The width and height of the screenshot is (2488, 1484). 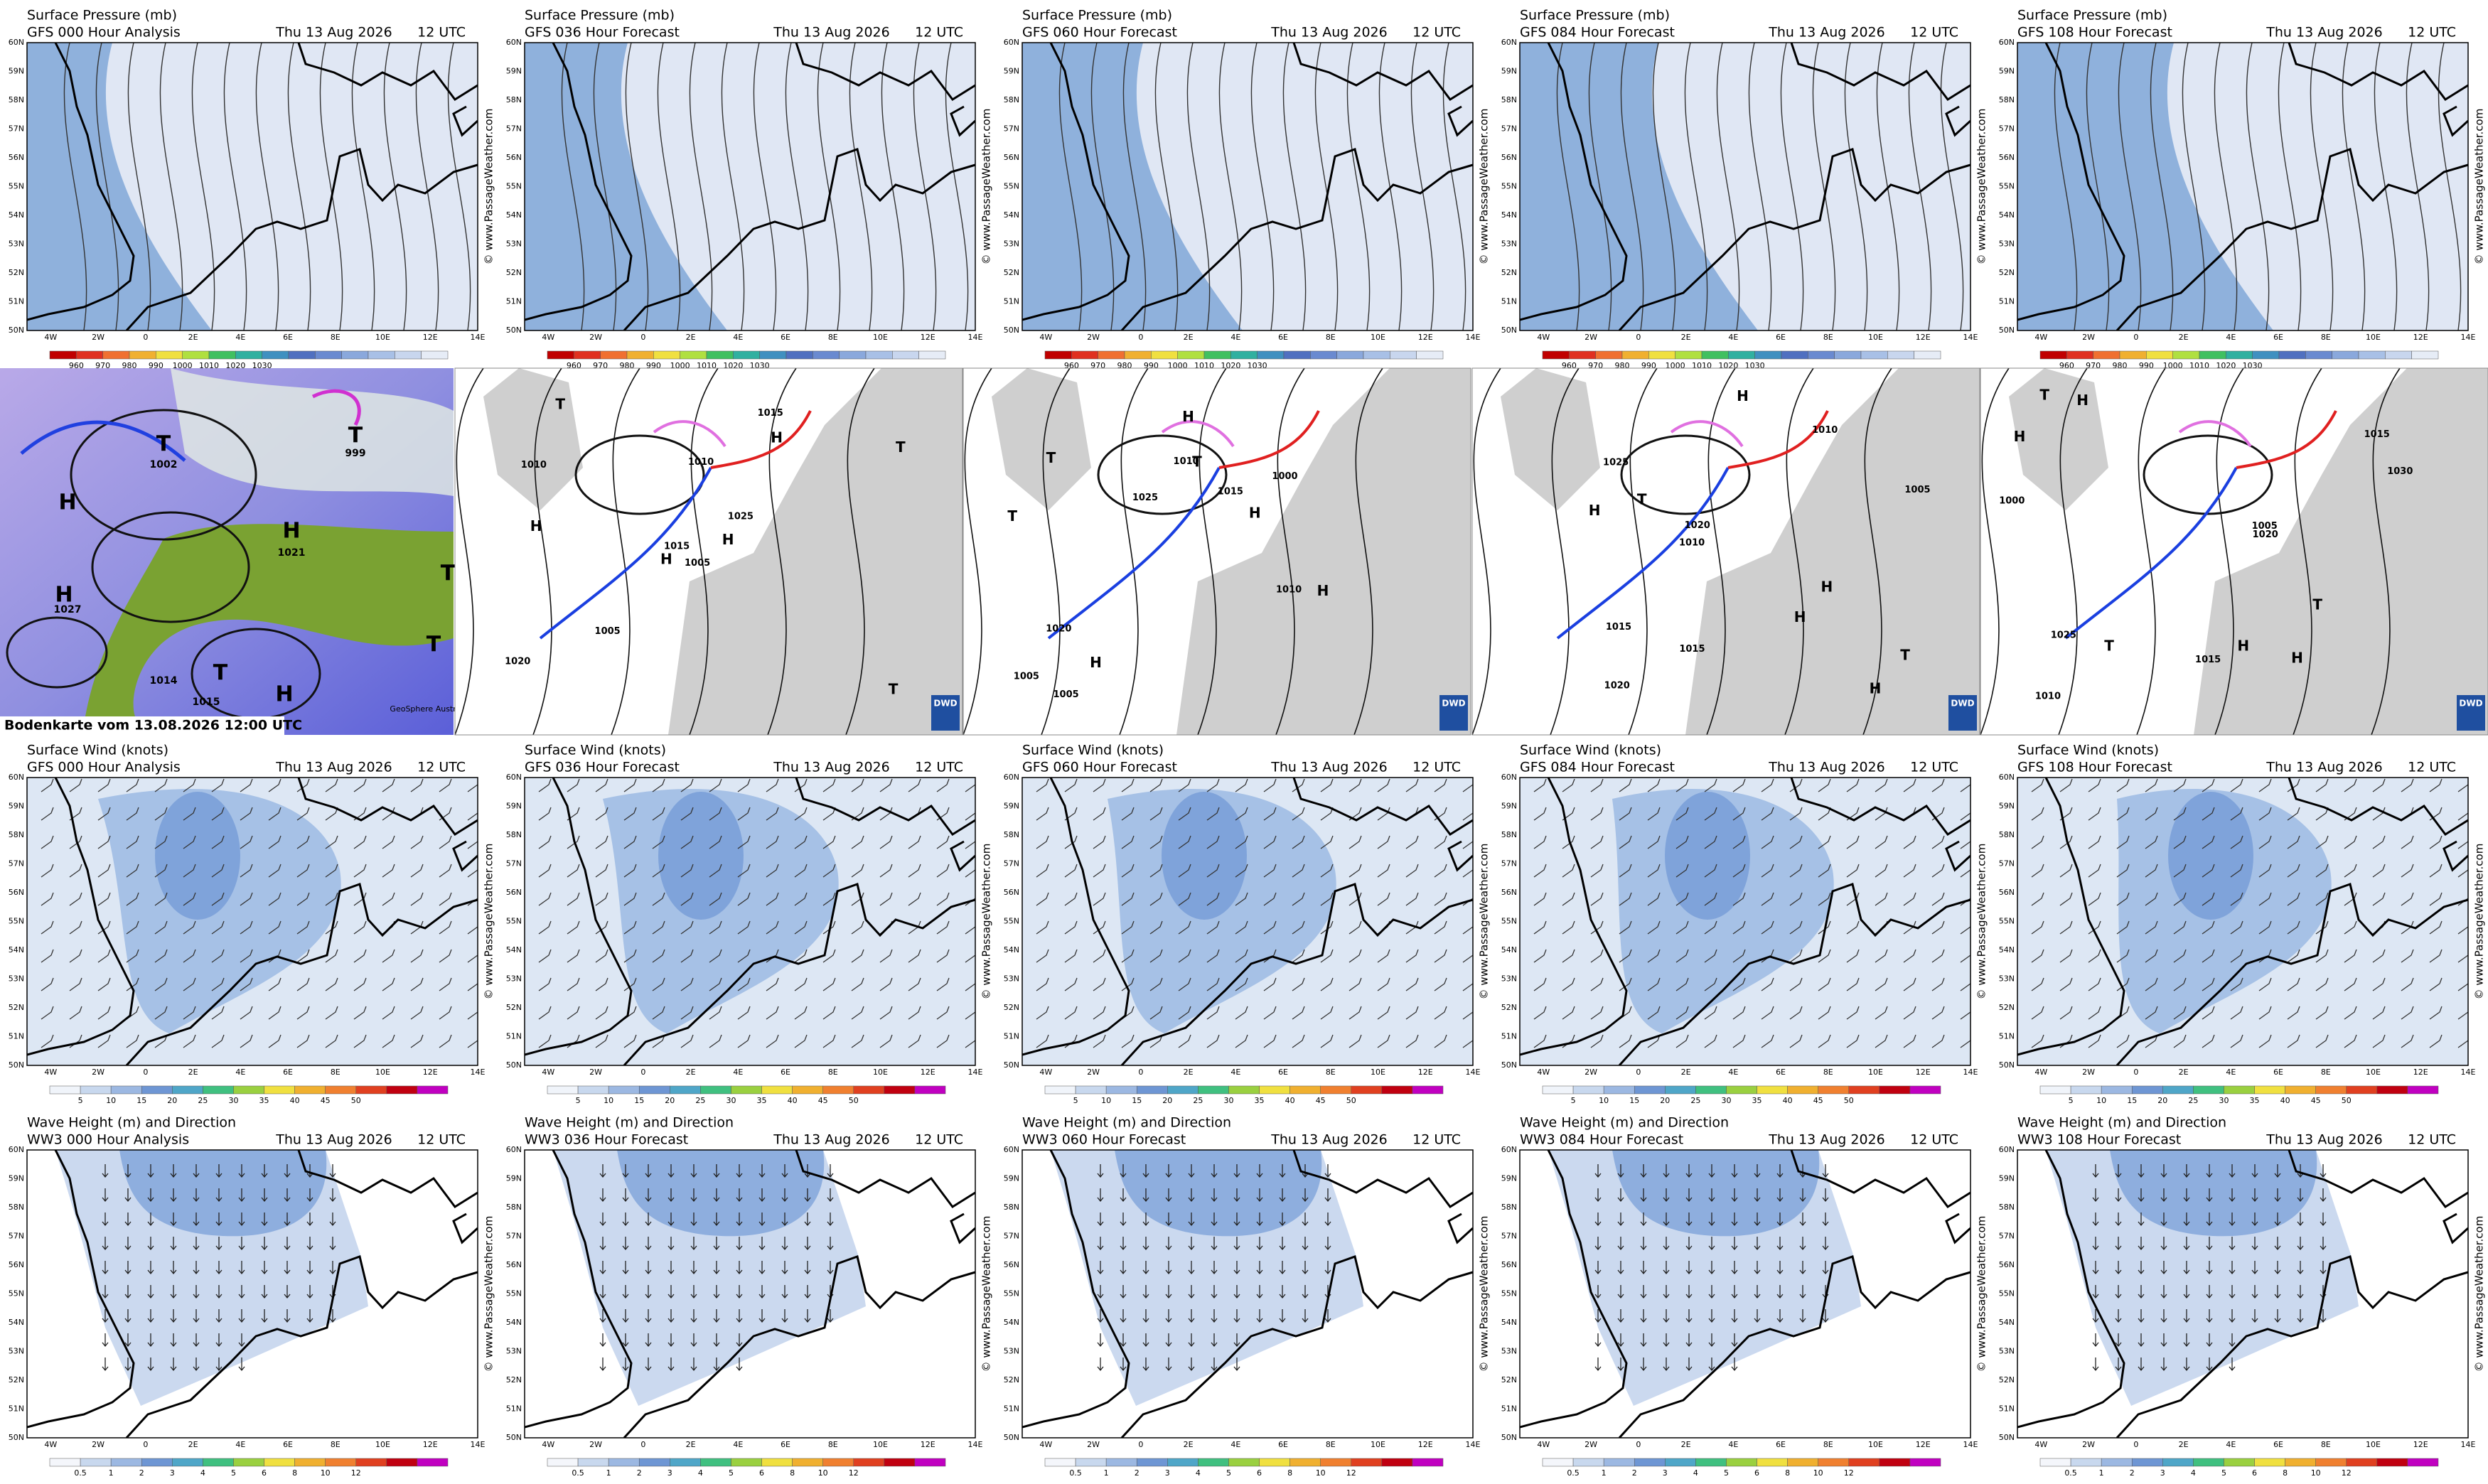 What do you see at coordinates (1697, 525) in the screenshot?
I see `pressure-label: 1020` at bounding box center [1697, 525].